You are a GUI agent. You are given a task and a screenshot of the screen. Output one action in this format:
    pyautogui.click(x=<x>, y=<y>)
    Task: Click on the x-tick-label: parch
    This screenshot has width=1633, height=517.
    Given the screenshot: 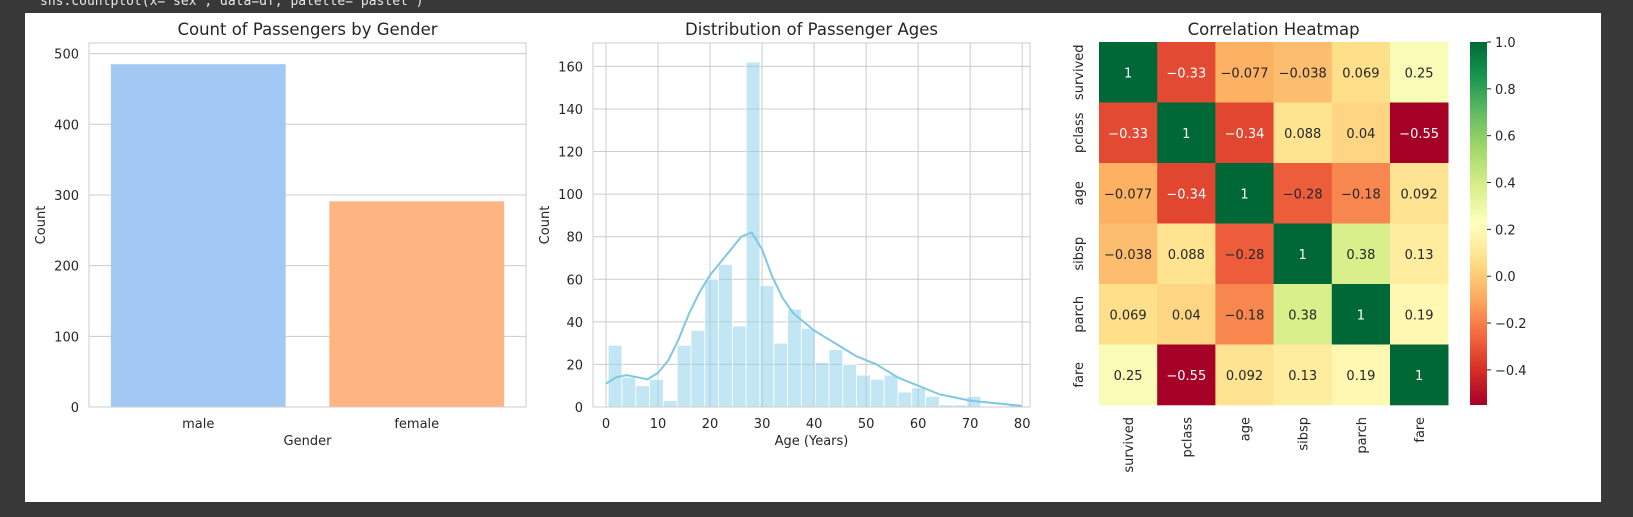 What is the action you would take?
    pyautogui.click(x=1362, y=435)
    